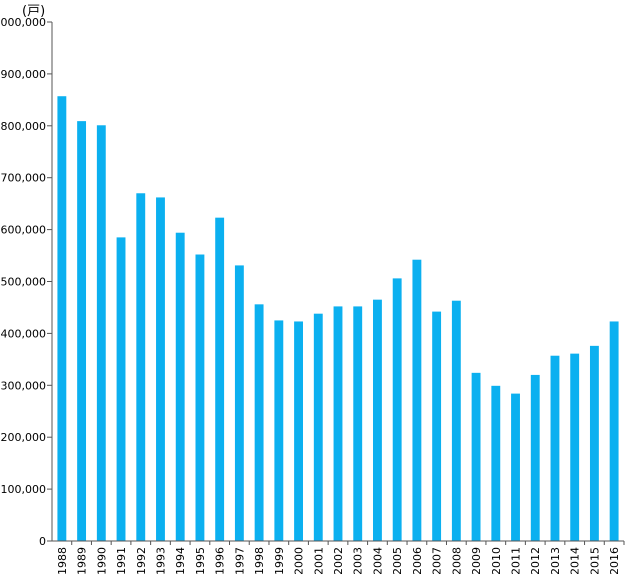 The width and height of the screenshot is (630, 574). Describe the element at coordinates (141, 367) in the screenshot. I see `bar-1992` at that location.